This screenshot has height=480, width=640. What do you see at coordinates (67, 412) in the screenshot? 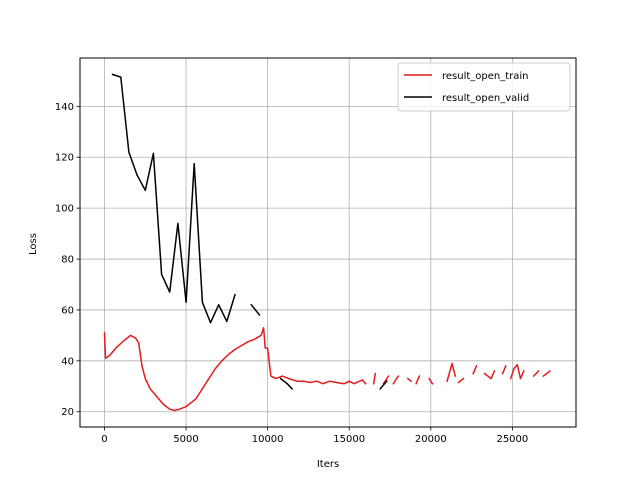
I see `y-tick-label: 20` at bounding box center [67, 412].